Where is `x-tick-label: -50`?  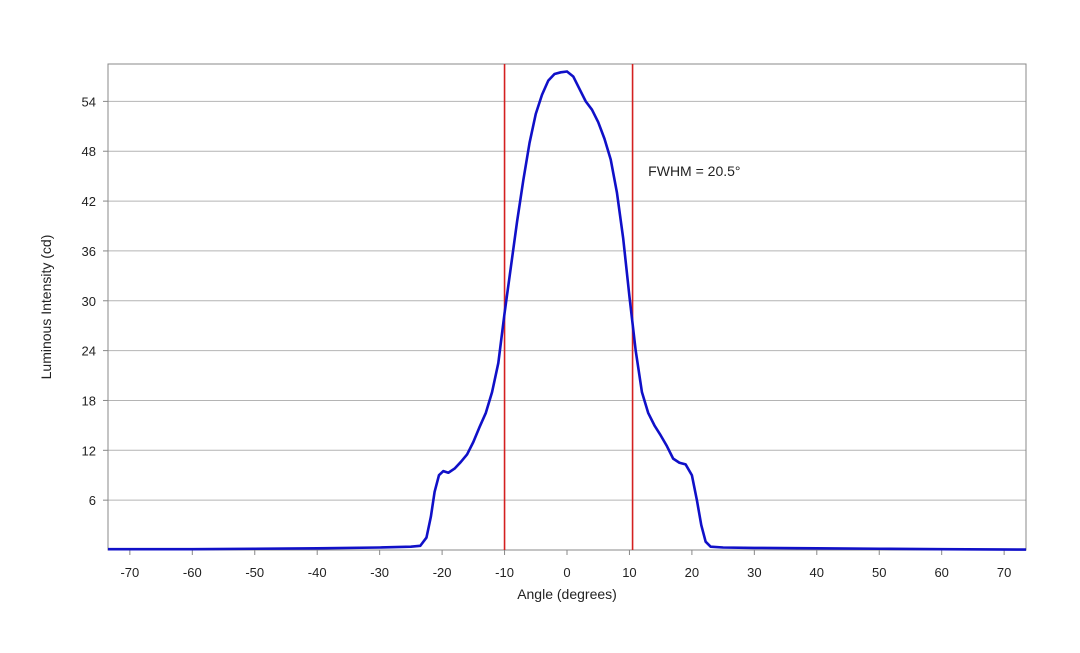
x-tick-label: -50 is located at coordinates (254, 572).